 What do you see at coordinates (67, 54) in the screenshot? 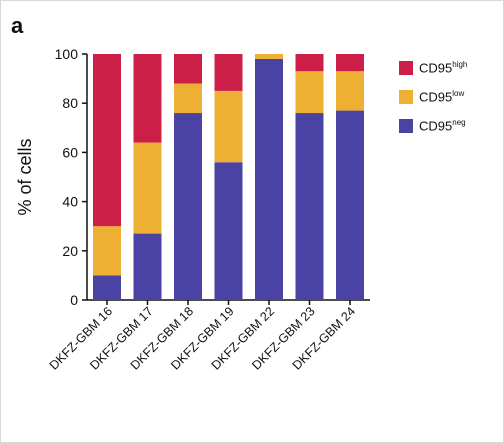
I see `y-tick-label: 100` at bounding box center [67, 54].